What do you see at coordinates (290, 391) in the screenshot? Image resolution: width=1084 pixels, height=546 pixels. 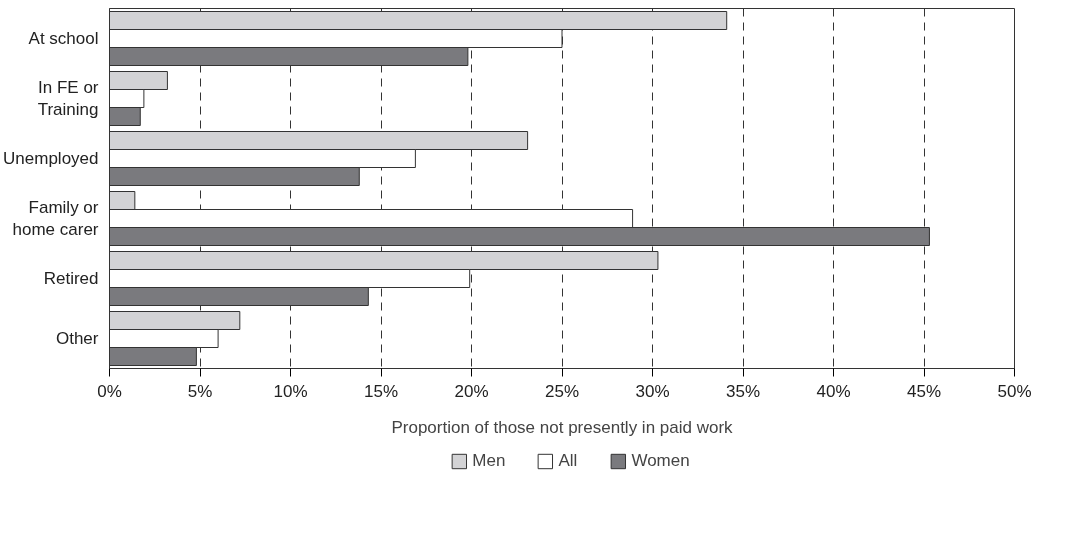 I see `x-tick-label: 10%` at bounding box center [290, 391].